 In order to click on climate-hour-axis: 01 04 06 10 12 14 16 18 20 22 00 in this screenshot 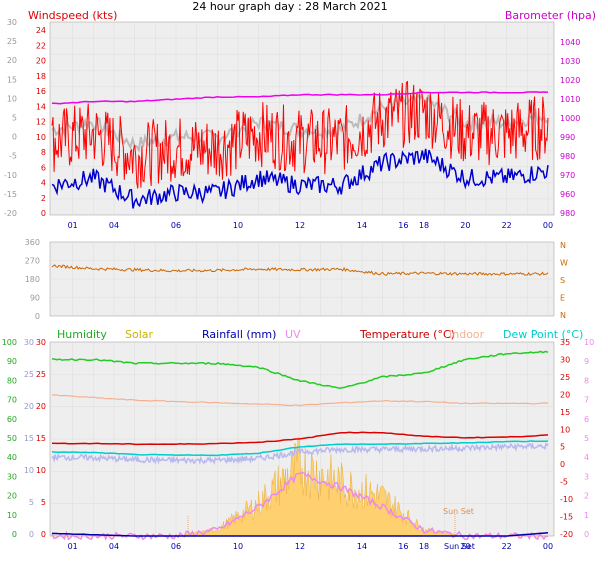, I will do `click(311, 546)`.